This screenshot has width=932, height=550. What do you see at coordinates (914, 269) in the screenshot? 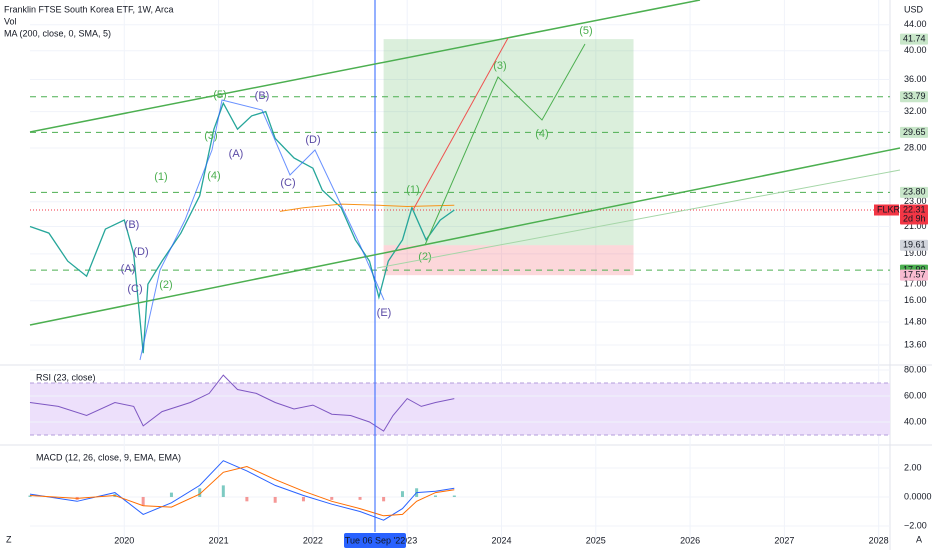
I see `price-label: 17.90` at bounding box center [914, 269].